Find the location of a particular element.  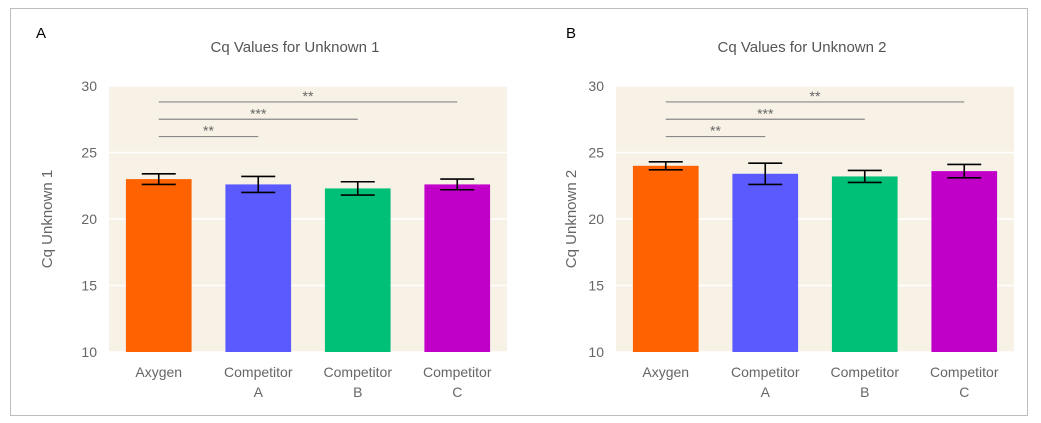

y-axis-label: Cq Unknown 2 is located at coordinates (571, 219).